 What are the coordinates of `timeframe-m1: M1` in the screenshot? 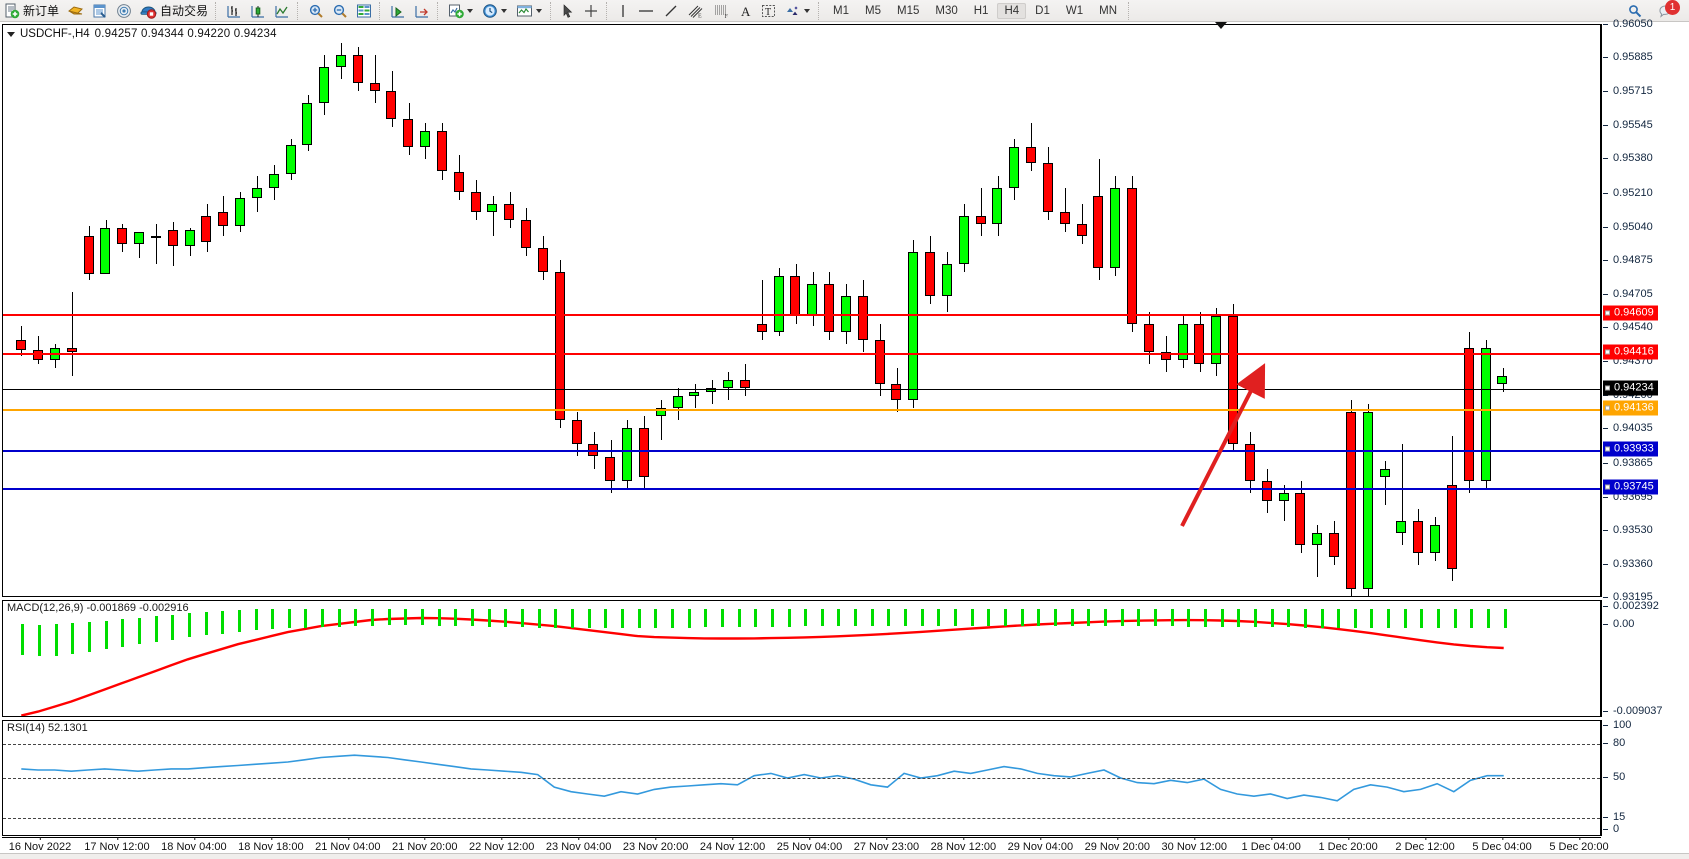 It's located at (841, 10).